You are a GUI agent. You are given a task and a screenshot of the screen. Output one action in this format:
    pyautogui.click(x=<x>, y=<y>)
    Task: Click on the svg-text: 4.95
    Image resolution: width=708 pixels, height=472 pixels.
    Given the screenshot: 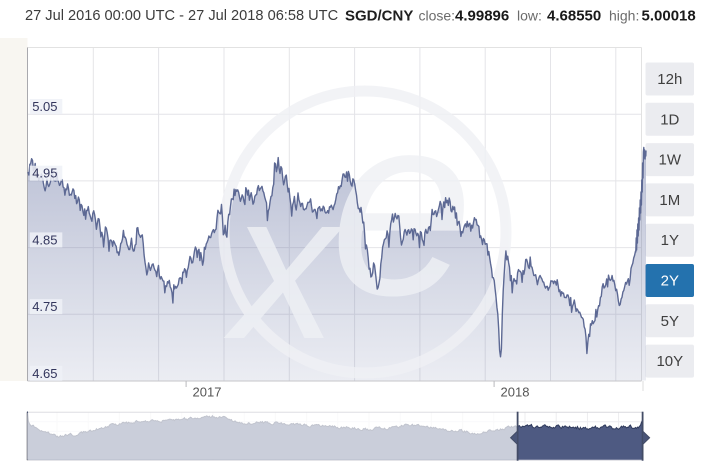 What is the action you would take?
    pyautogui.click(x=44, y=173)
    